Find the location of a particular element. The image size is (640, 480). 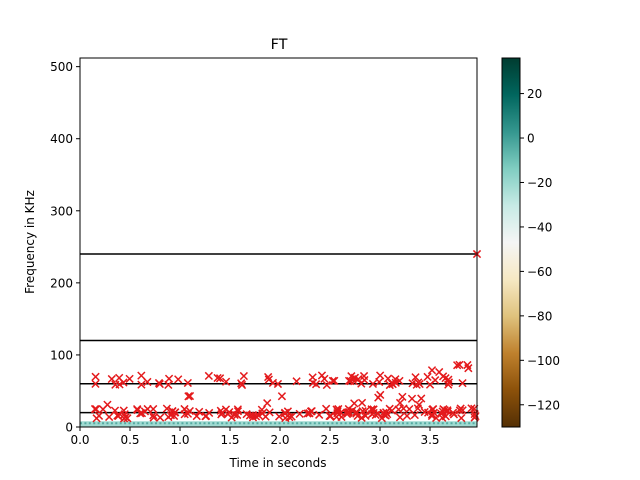

colorbar-tick-label: −20 is located at coordinates (539, 183).